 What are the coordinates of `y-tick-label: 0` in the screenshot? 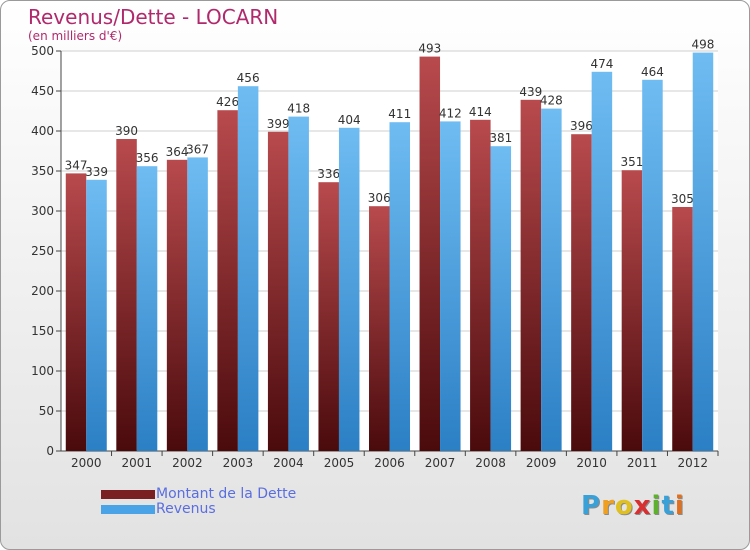 It's located at (50, 451).